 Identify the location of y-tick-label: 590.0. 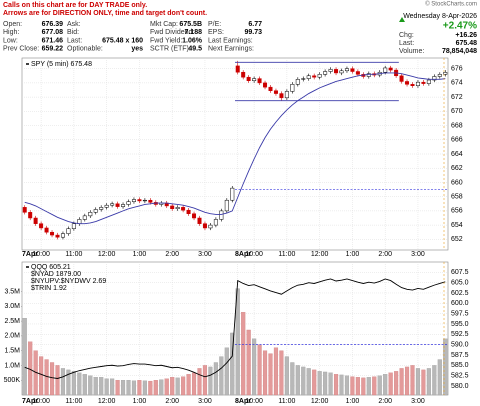
(460, 344).